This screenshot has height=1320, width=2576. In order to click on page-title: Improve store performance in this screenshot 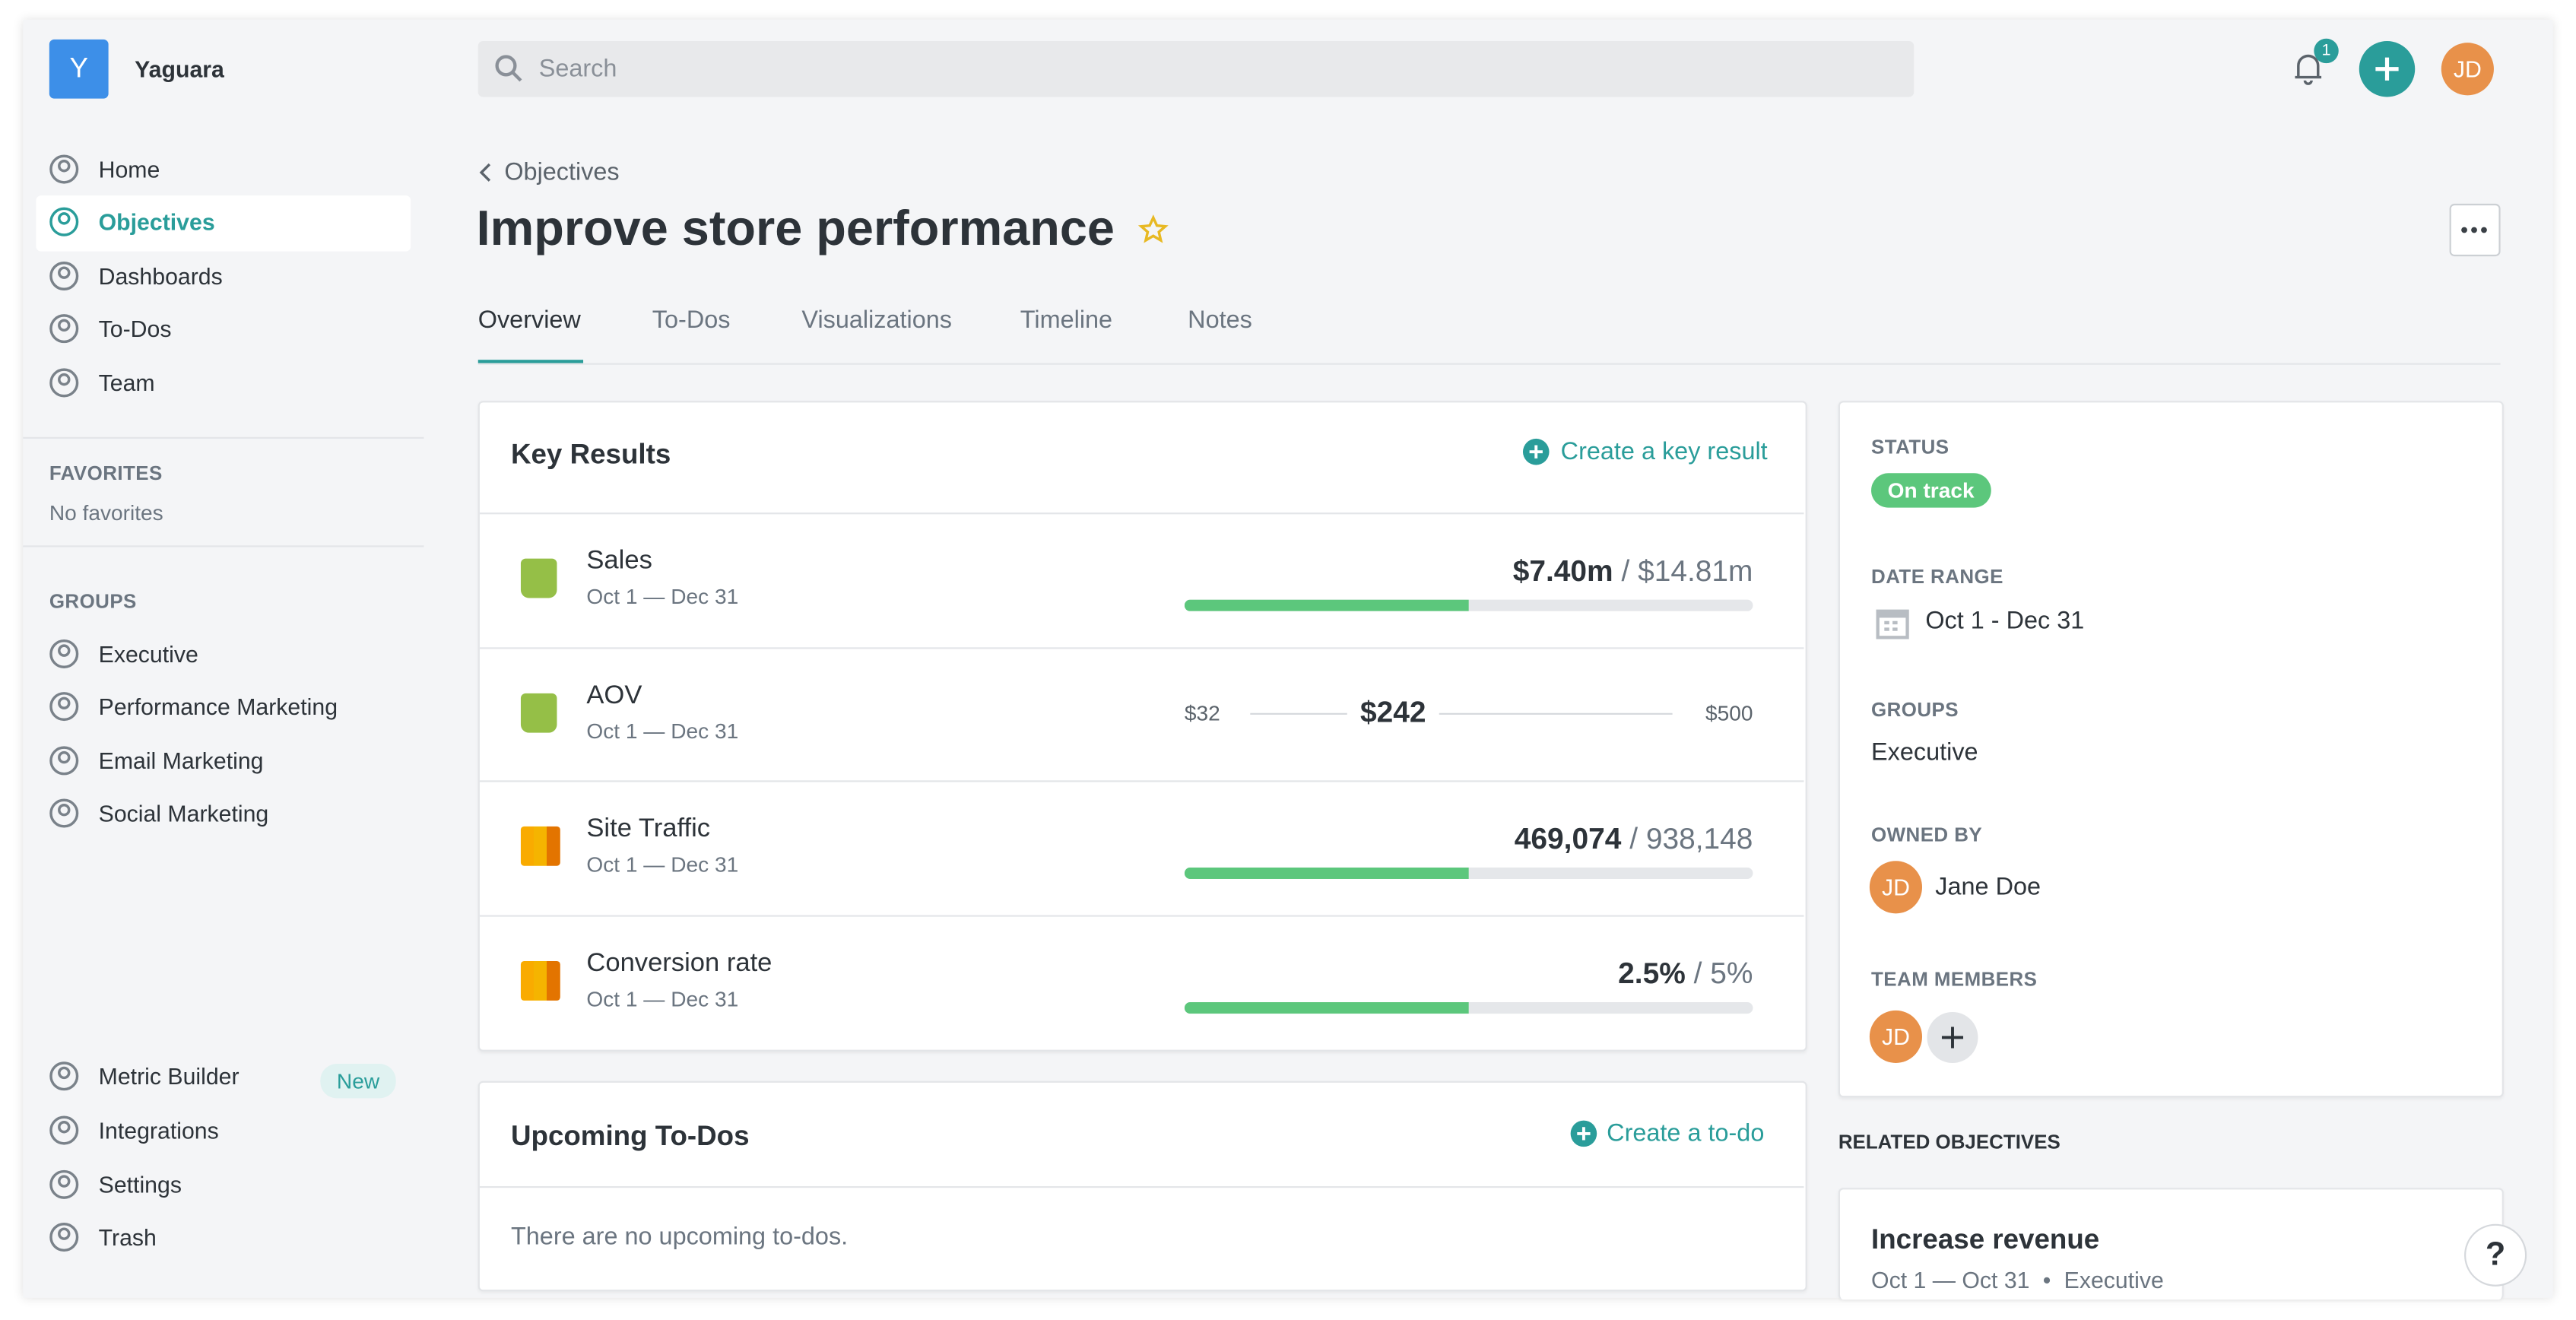, I will do `click(796, 229)`.